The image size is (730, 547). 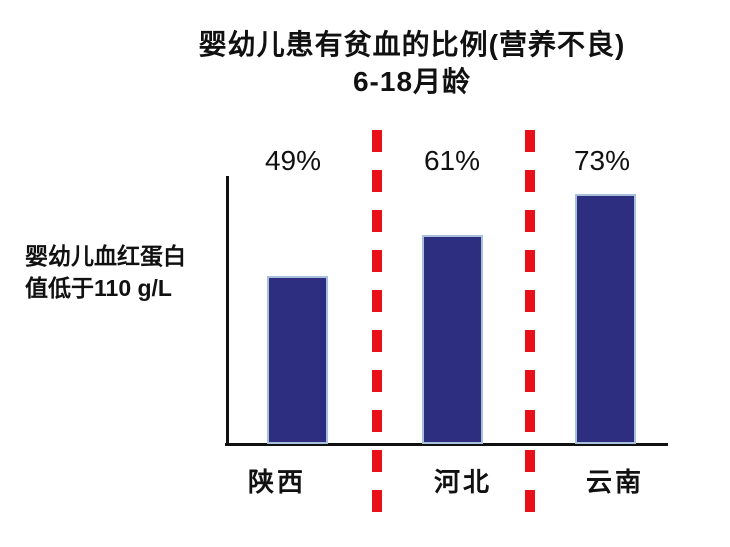 I want to click on y-axis-label-line2: 值低于110 g/L, so click(x=98, y=288).